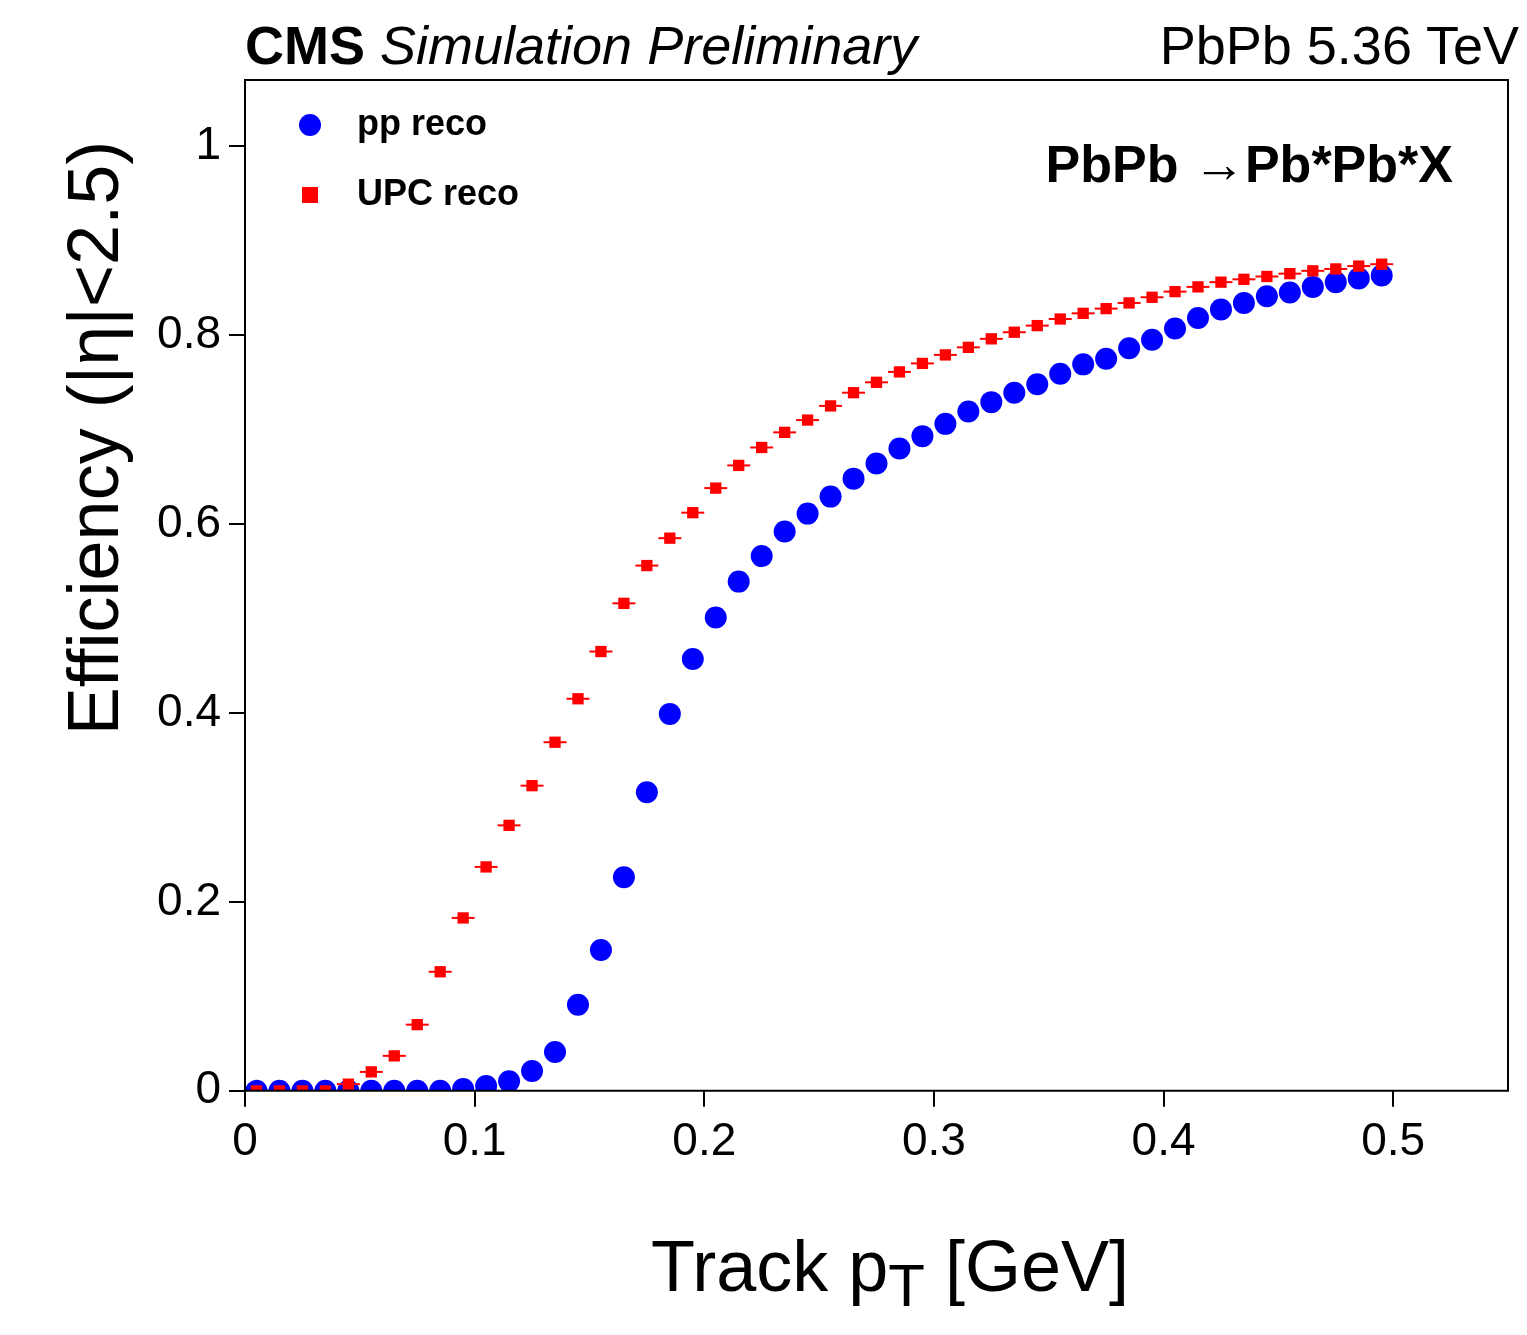 The image size is (1527, 1335). What do you see at coordinates (1393, 1139) in the screenshot?
I see `x-tick-label: 0.5` at bounding box center [1393, 1139].